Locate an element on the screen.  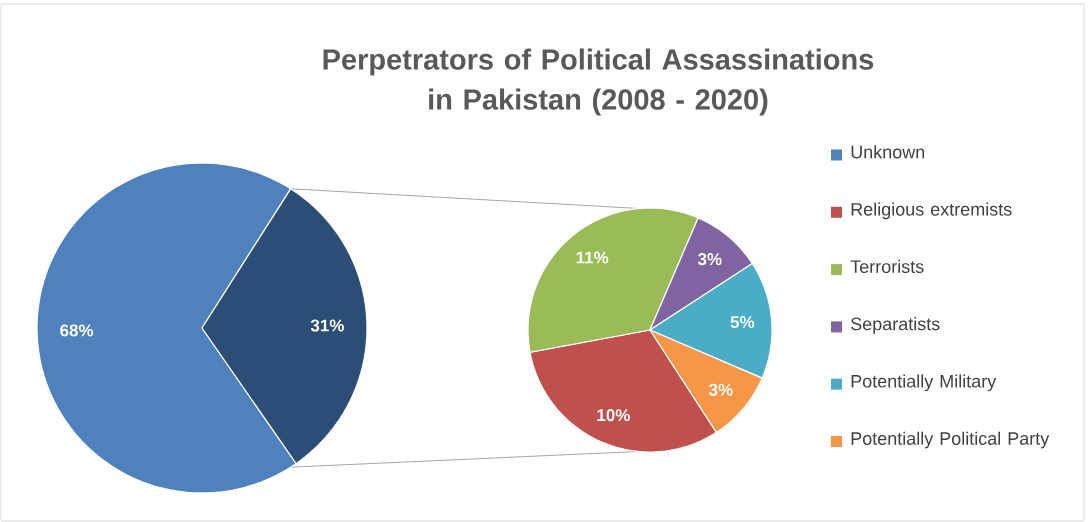
legend-label: Religious extremists is located at coordinates (931, 211).